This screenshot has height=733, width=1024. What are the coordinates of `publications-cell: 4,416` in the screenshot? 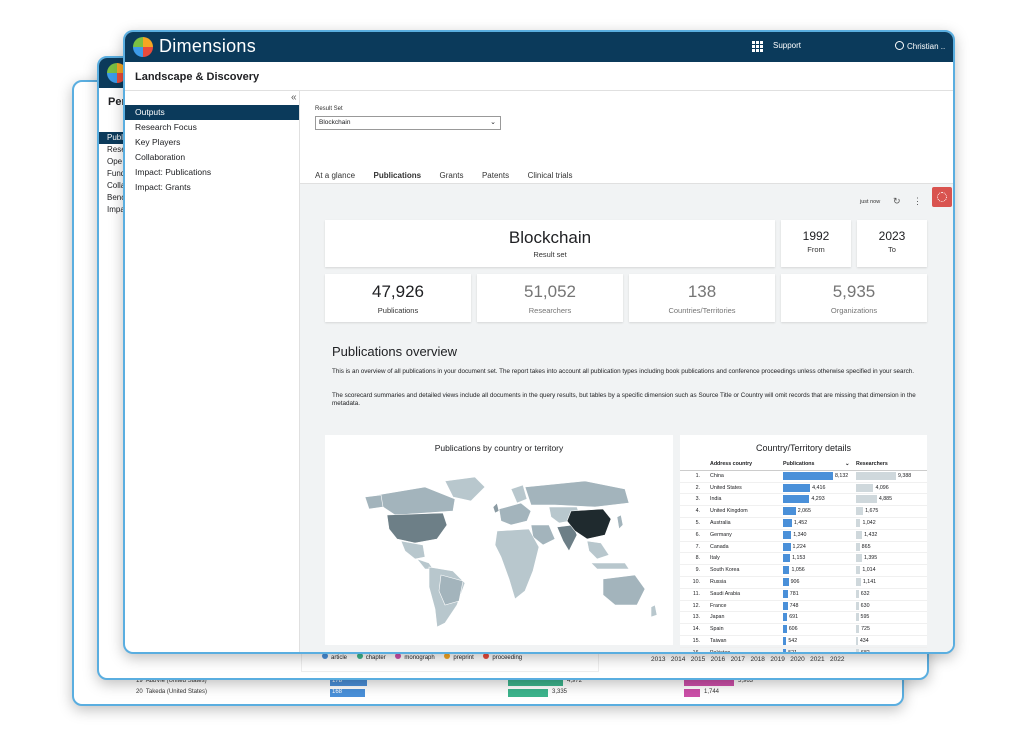 It's located at (818, 488).